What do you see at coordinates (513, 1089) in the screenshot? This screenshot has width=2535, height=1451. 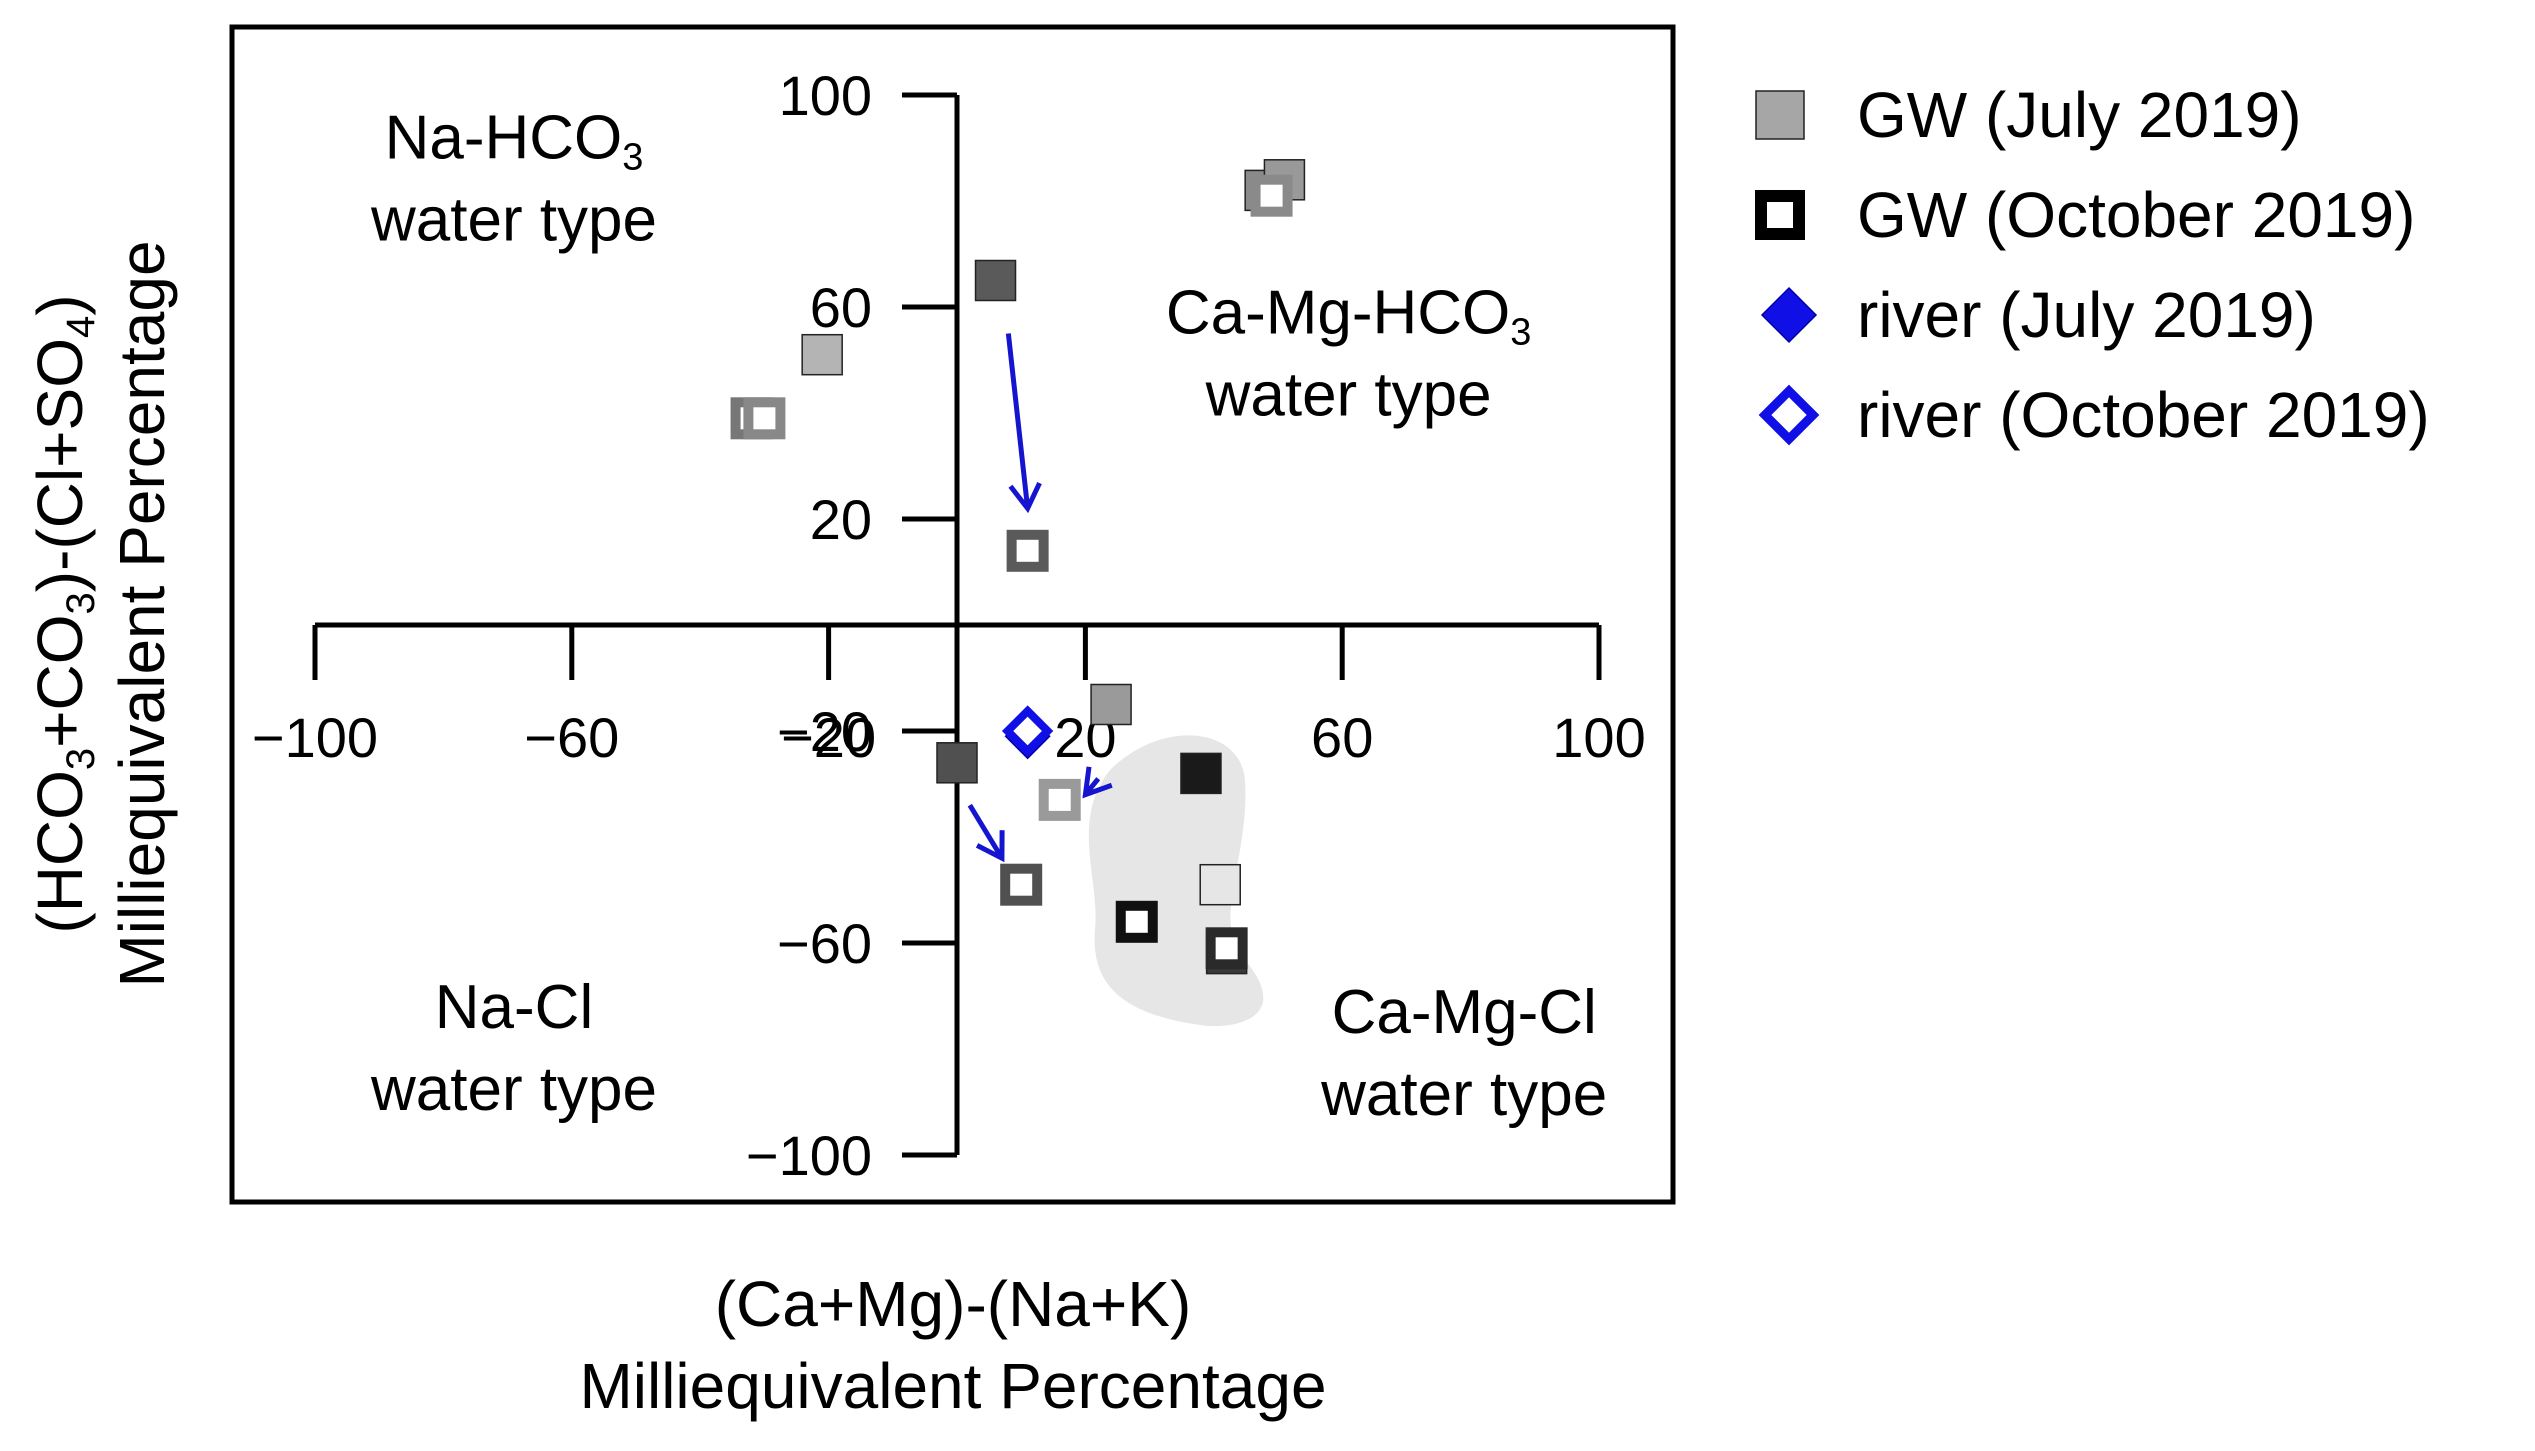 I see `quadrant-label-na-cl-sub: water type` at bounding box center [513, 1089].